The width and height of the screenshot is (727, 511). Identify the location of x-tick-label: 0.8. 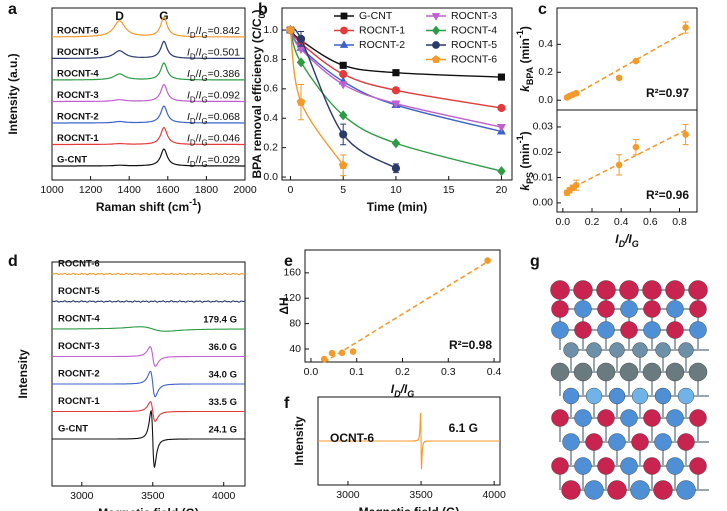
(679, 222).